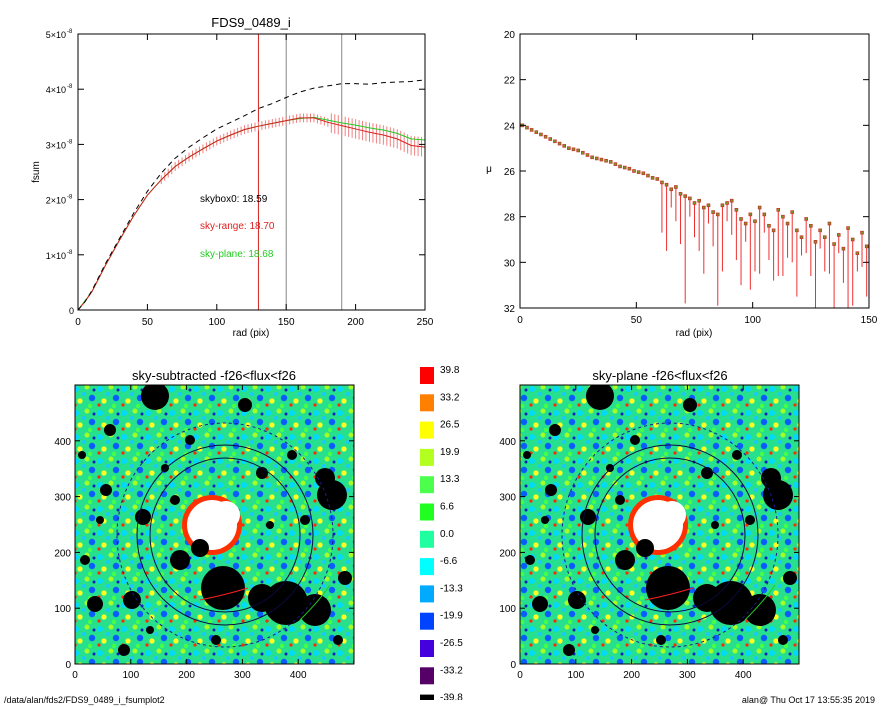  Describe the element at coordinates (449, 561) in the screenshot. I see `colorbar-label: -6.6` at that location.